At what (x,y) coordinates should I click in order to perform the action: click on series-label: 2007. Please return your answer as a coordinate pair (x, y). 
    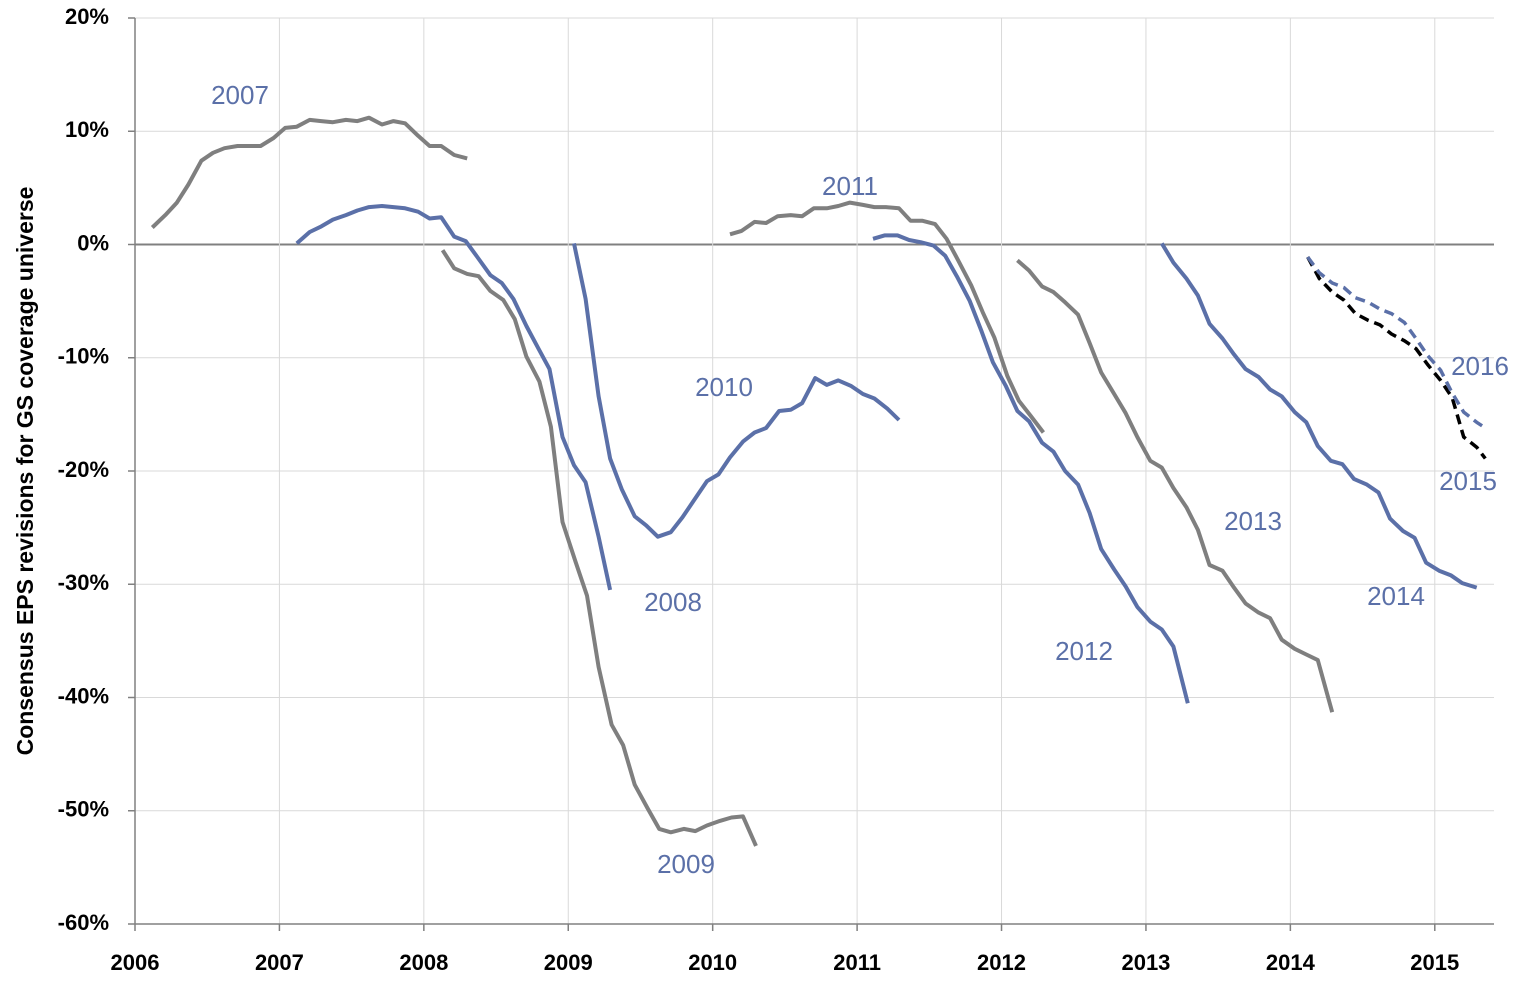
    Looking at the image, I should click on (240, 95).